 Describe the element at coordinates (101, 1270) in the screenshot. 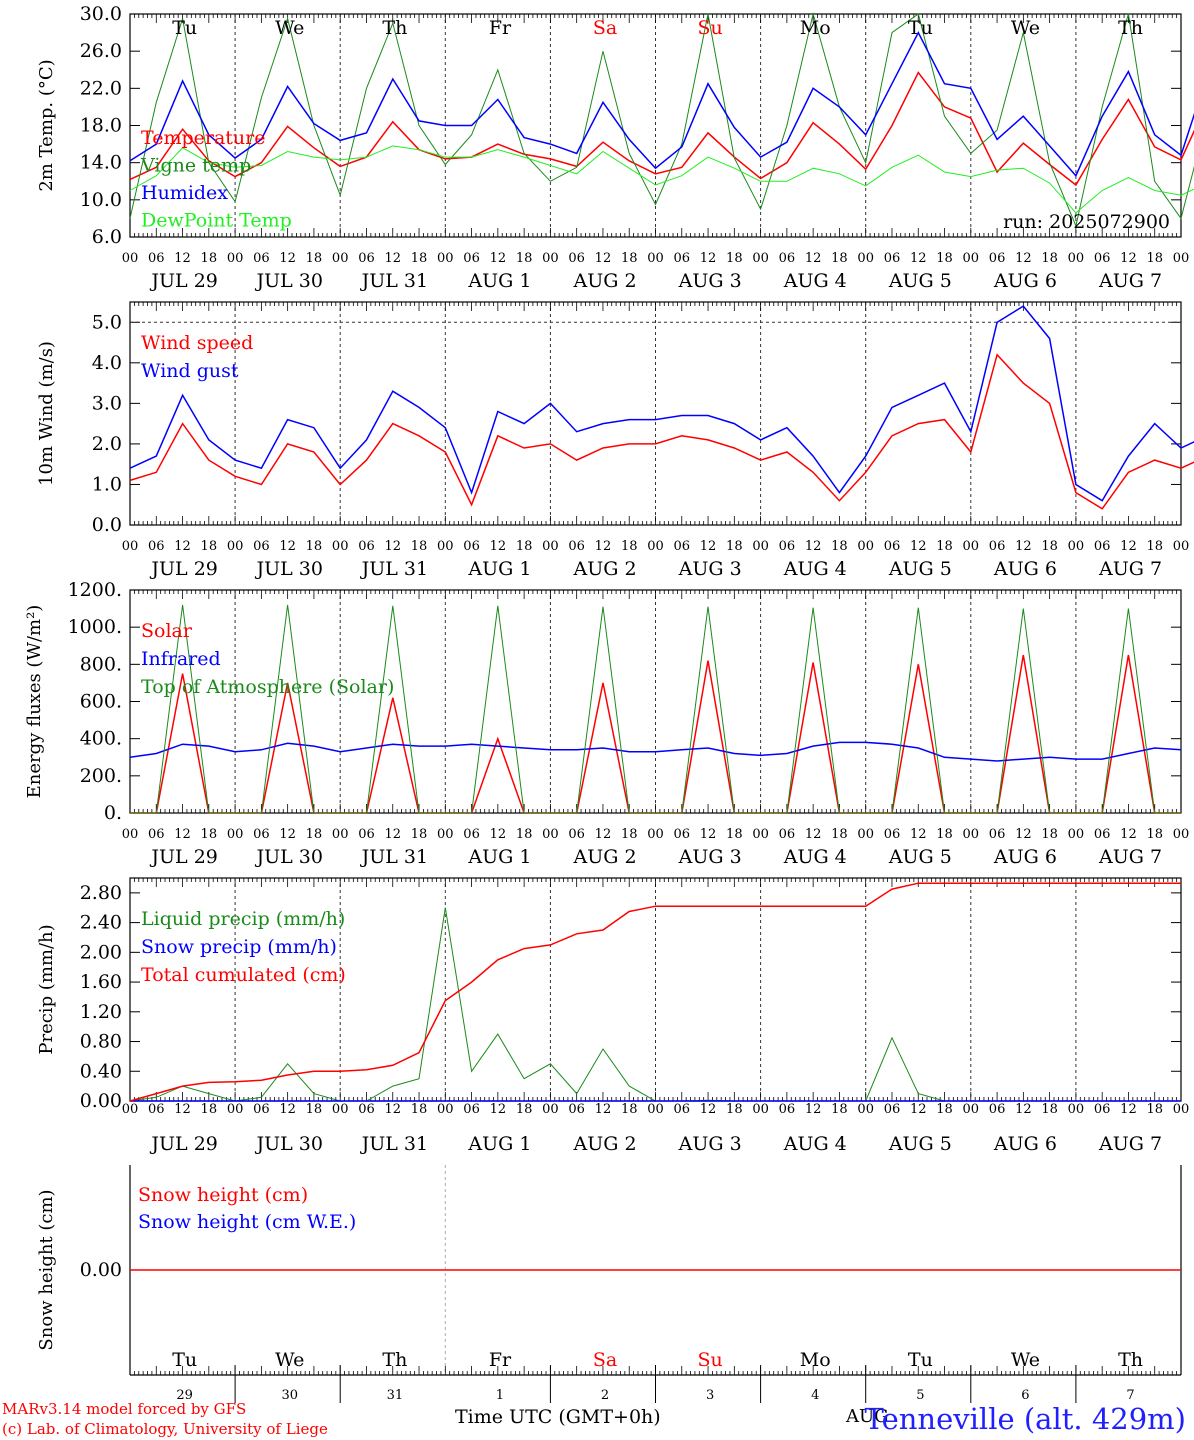

I see `y-tick-label: 0.00` at that location.